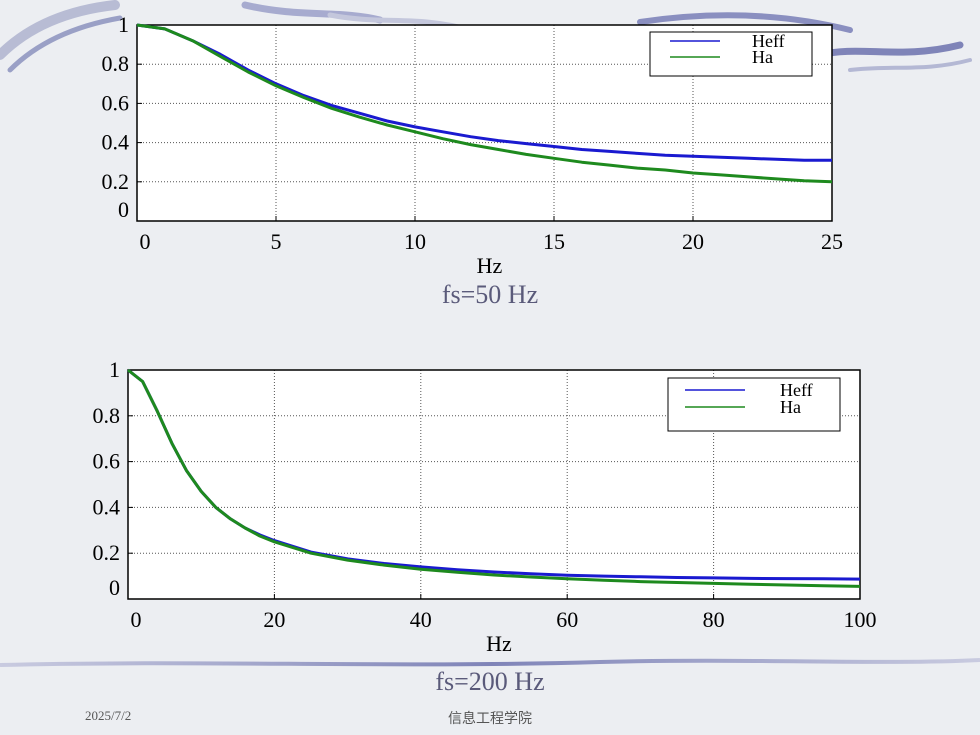 Image resolution: width=980 pixels, height=735 pixels. What do you see at coordinates (108, 715) in the screenshot?
I see `footer-date: 2025/7/2` at bounding box center [108, 715].